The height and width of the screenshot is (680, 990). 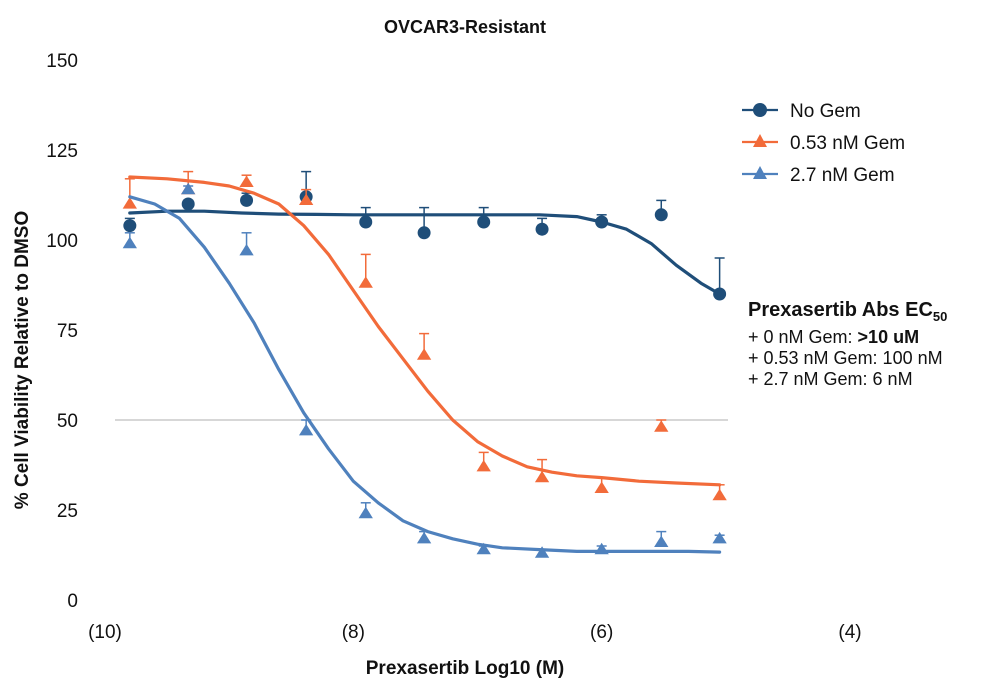 What do you see at coordinates (601, 632) in the screenshot?
I see `x-tick-label-2: (6)` at bounding box center [601, 632].